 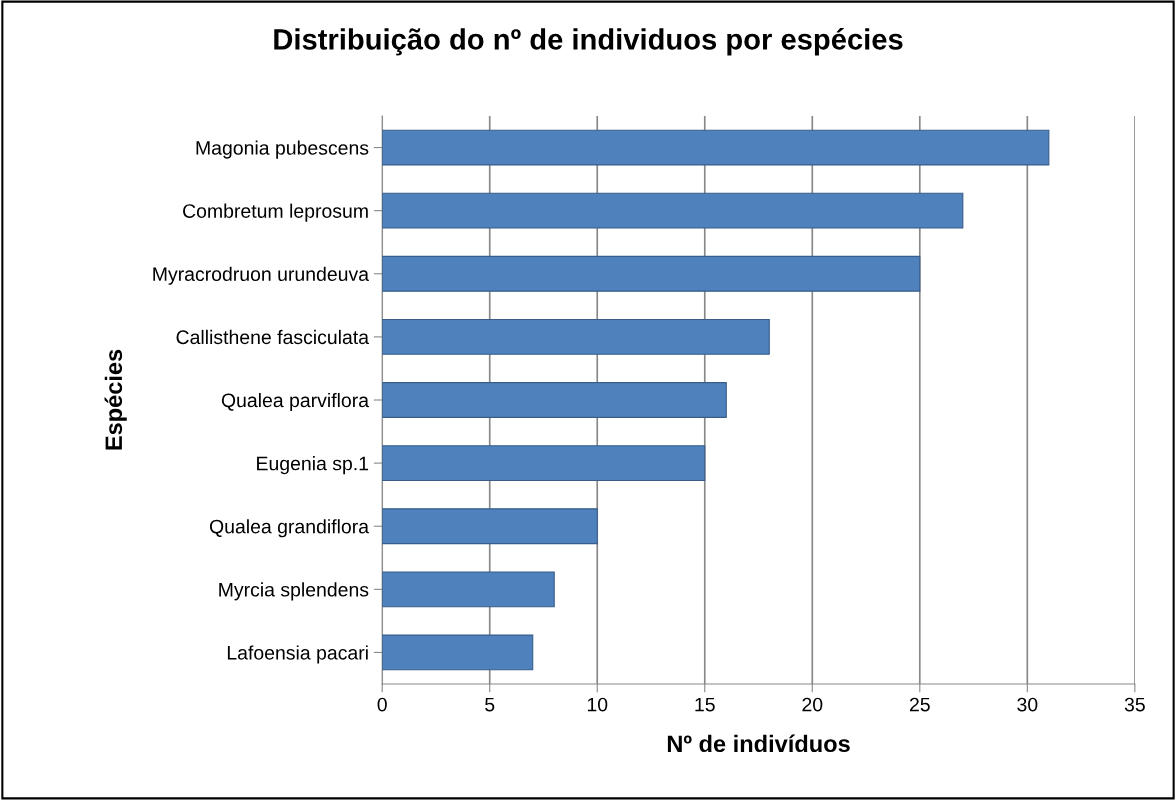 What do you see at coordinates (289, 528) in the screenshot?
I see `y-tick-label: Qualea grandiflora` at bounding box center [289, 528].